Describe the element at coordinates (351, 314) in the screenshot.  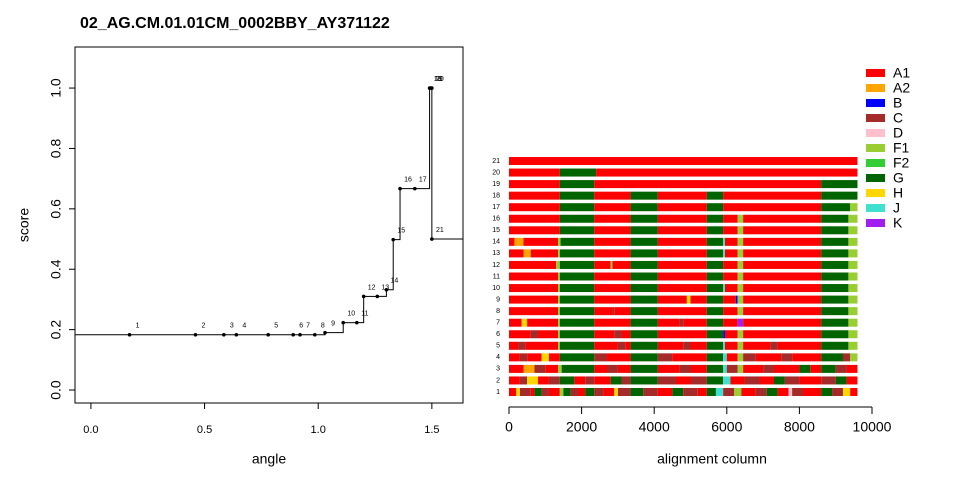
I see `point-label: 10` at that location.